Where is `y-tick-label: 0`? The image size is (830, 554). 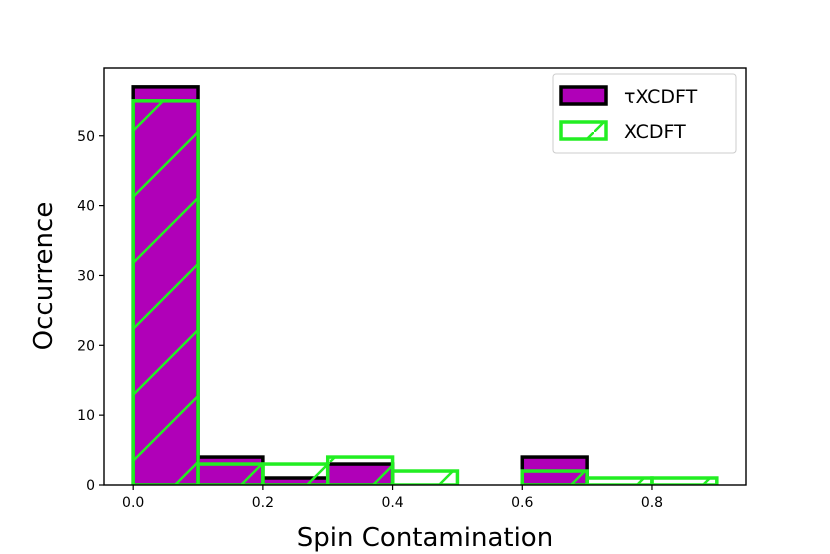
y-tick-label: 0 is located at coordinates (90, 486).